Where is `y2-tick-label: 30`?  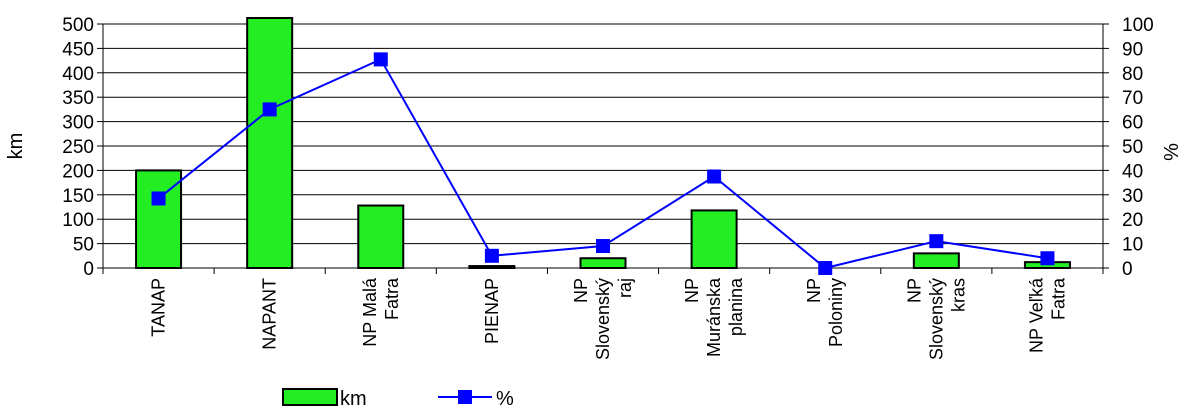
y2-tick-label: 30 is located at coordinates (1132, 196).